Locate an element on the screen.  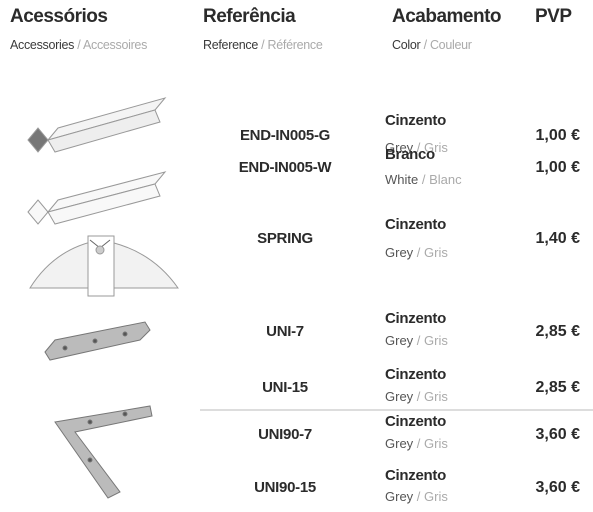
end-cap-grey-image is located at coordinates (97, 125).